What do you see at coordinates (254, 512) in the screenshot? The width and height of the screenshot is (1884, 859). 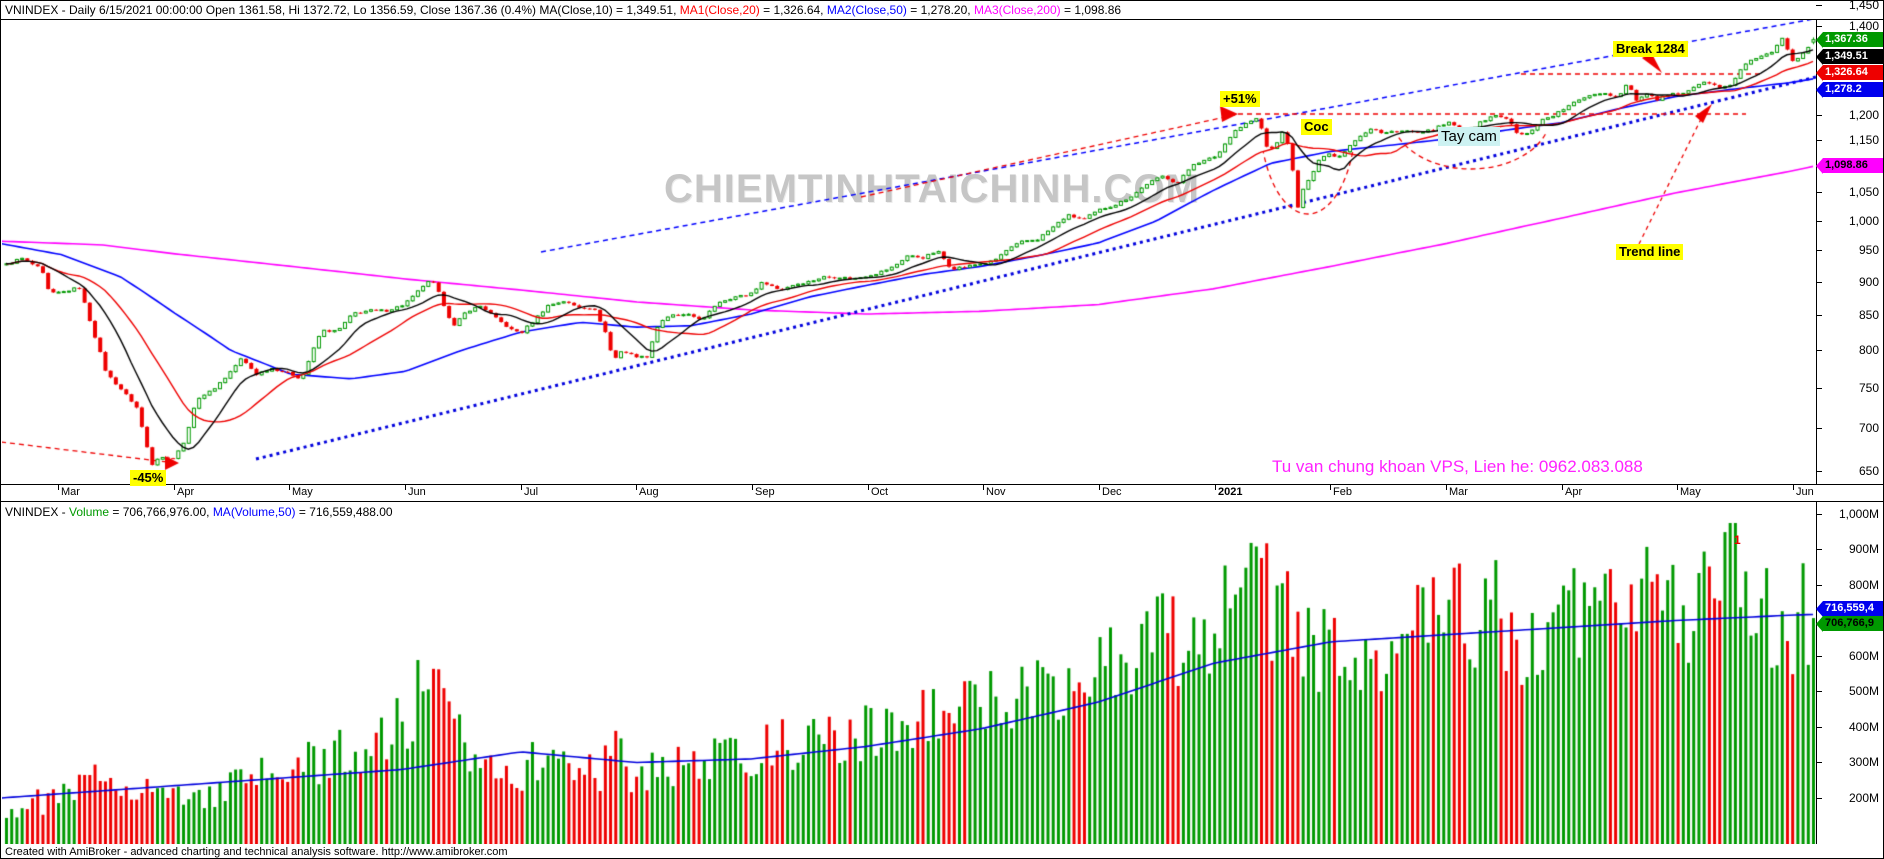 I see `volume-title-segment: MA(Volume,50)` at bounding box center [254, 512].